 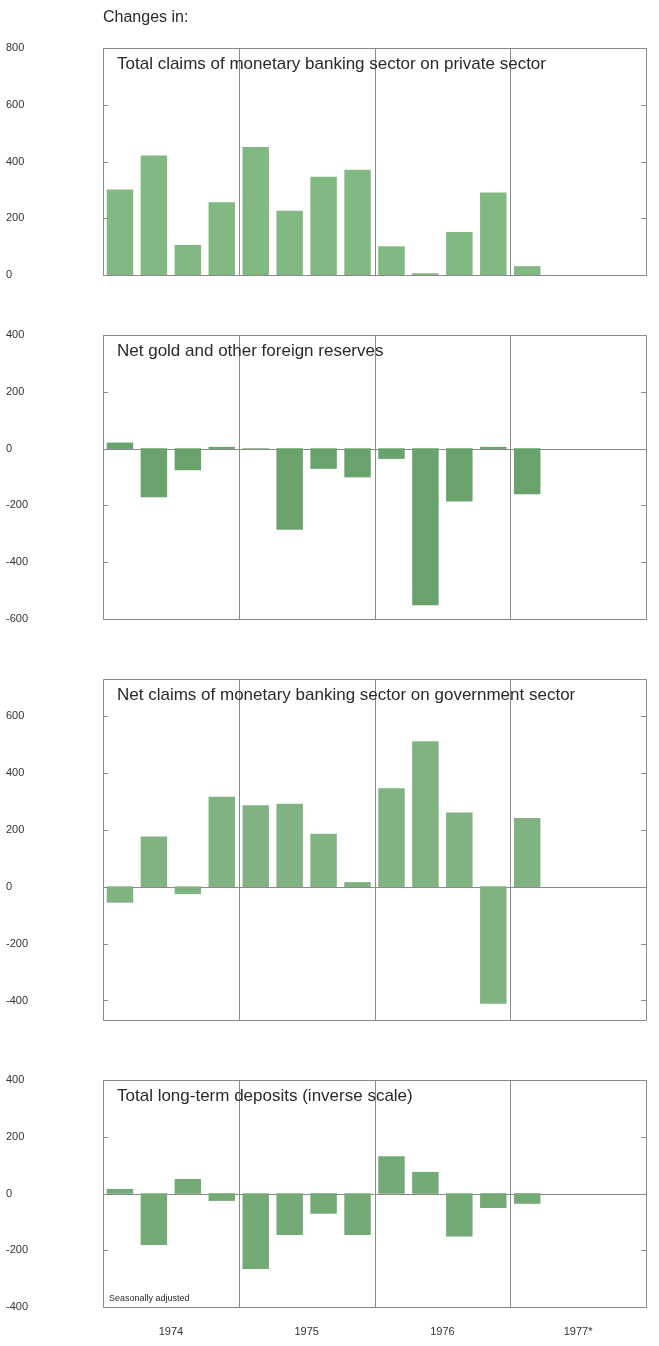 What do you see at coordinates (146, 17) in the screenshot?
I see `chart-subtitle: Changes in:` at bounding box center [146, 17].